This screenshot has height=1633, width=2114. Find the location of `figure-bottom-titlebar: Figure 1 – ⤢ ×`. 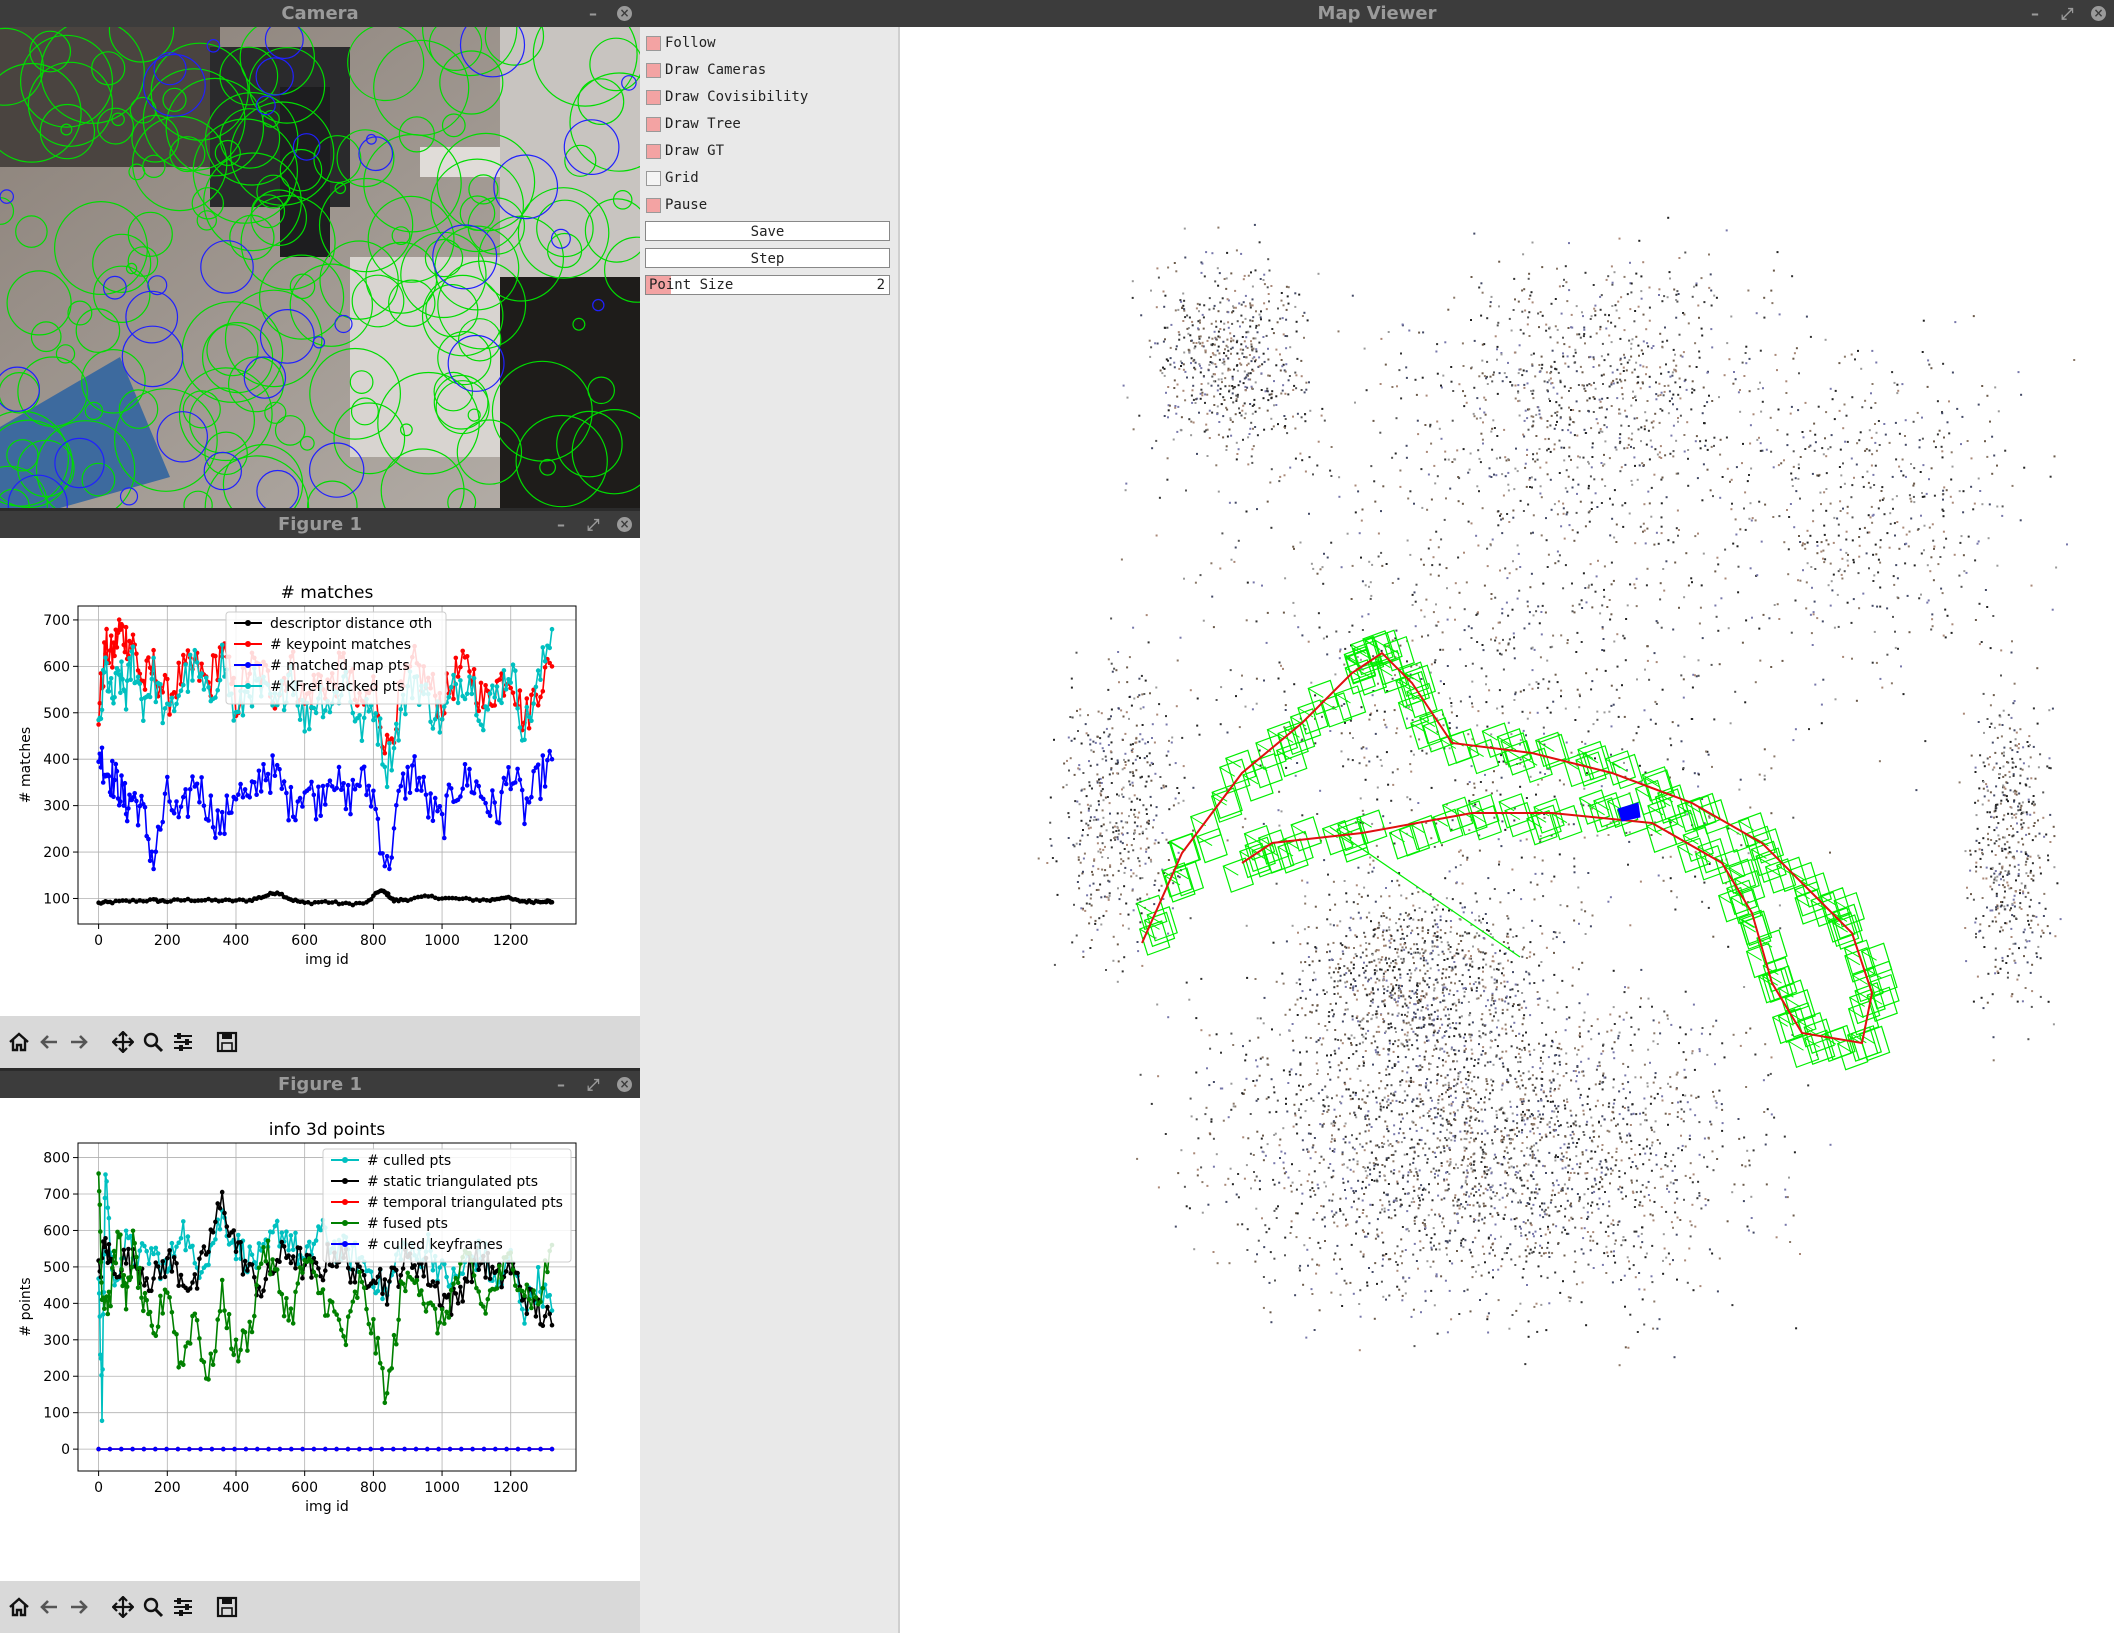

figure-bottom-titlebar: Figure 1 – ⤢ × is located at coordinates (320, 1084).